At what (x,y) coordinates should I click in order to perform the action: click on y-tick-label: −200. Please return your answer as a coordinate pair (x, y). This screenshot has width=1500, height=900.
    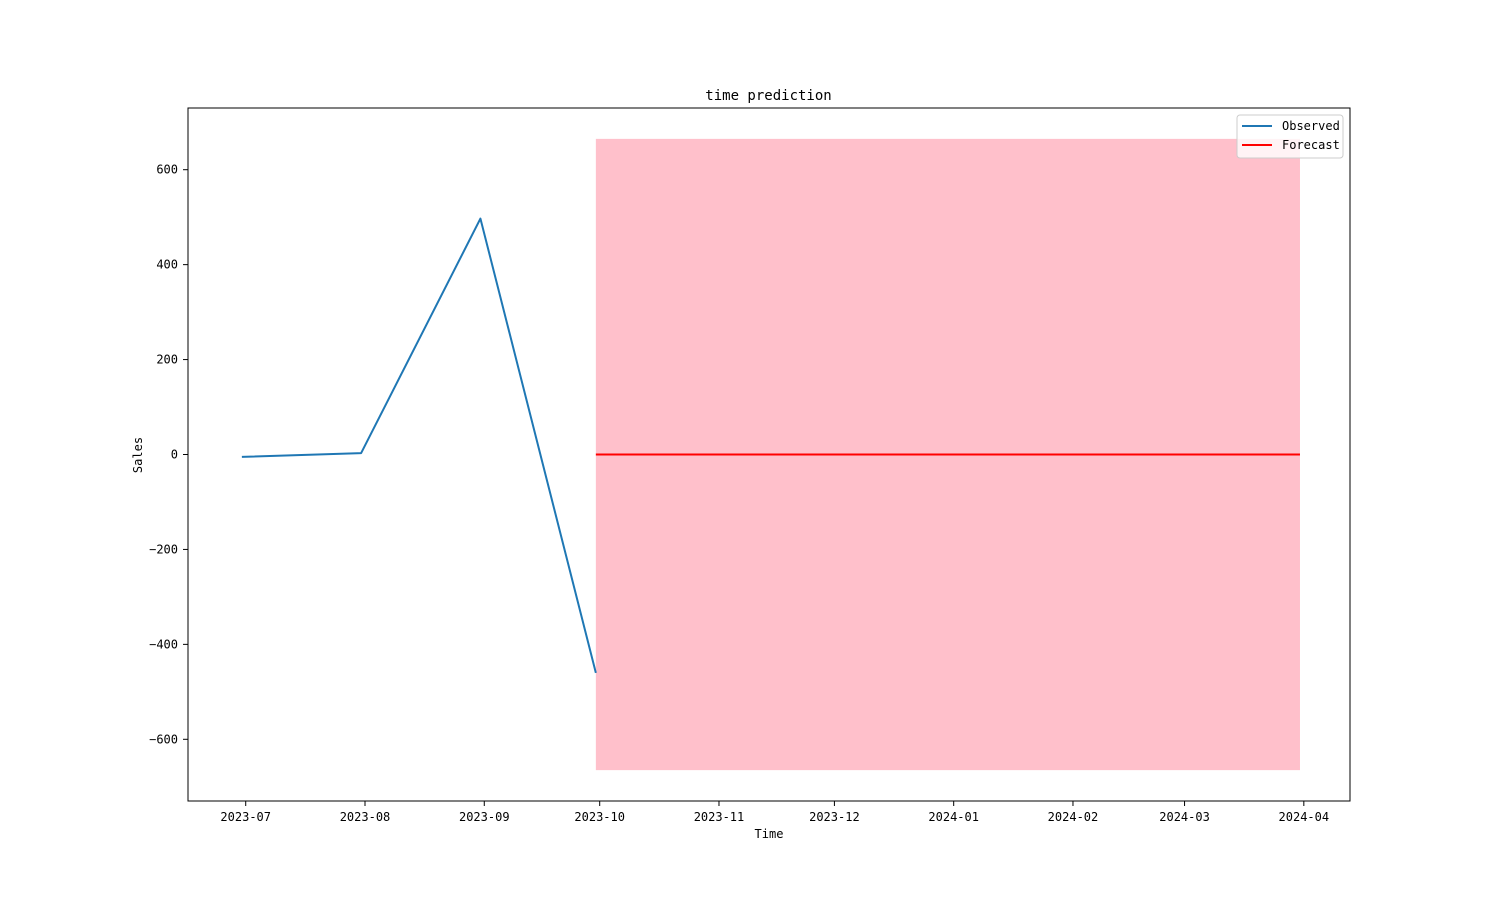
    Looking at the image, I should click on (163, 549).